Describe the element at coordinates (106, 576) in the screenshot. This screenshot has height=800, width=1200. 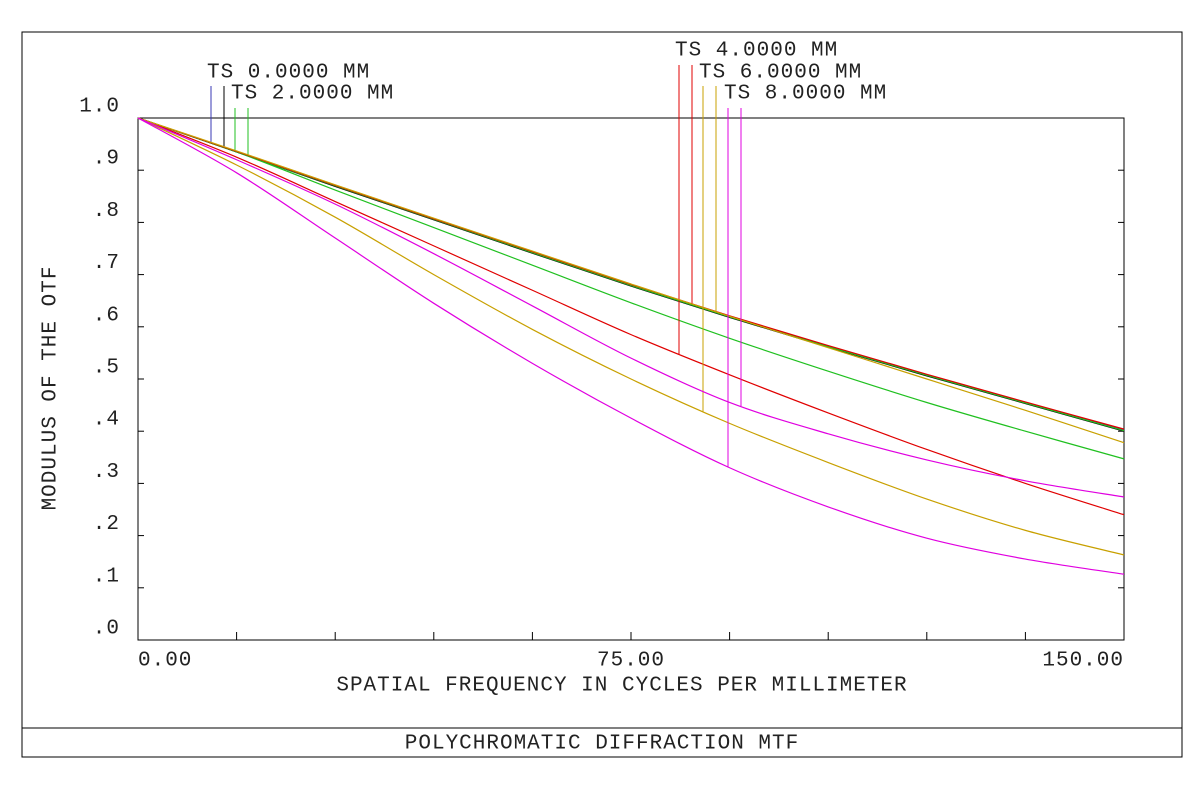
I see `y-tick-label: .1` at that location.